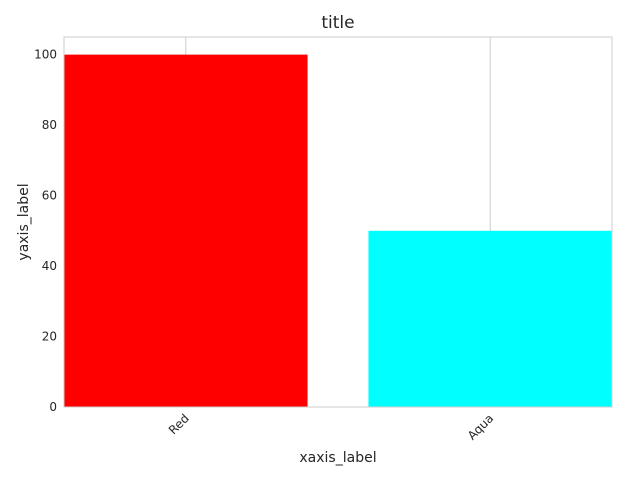 This screenshot has width=640, height=480. Describe the element at coordinates (53, 407) in the screenshot. I see `y-tick-label-0: 0` at that location.